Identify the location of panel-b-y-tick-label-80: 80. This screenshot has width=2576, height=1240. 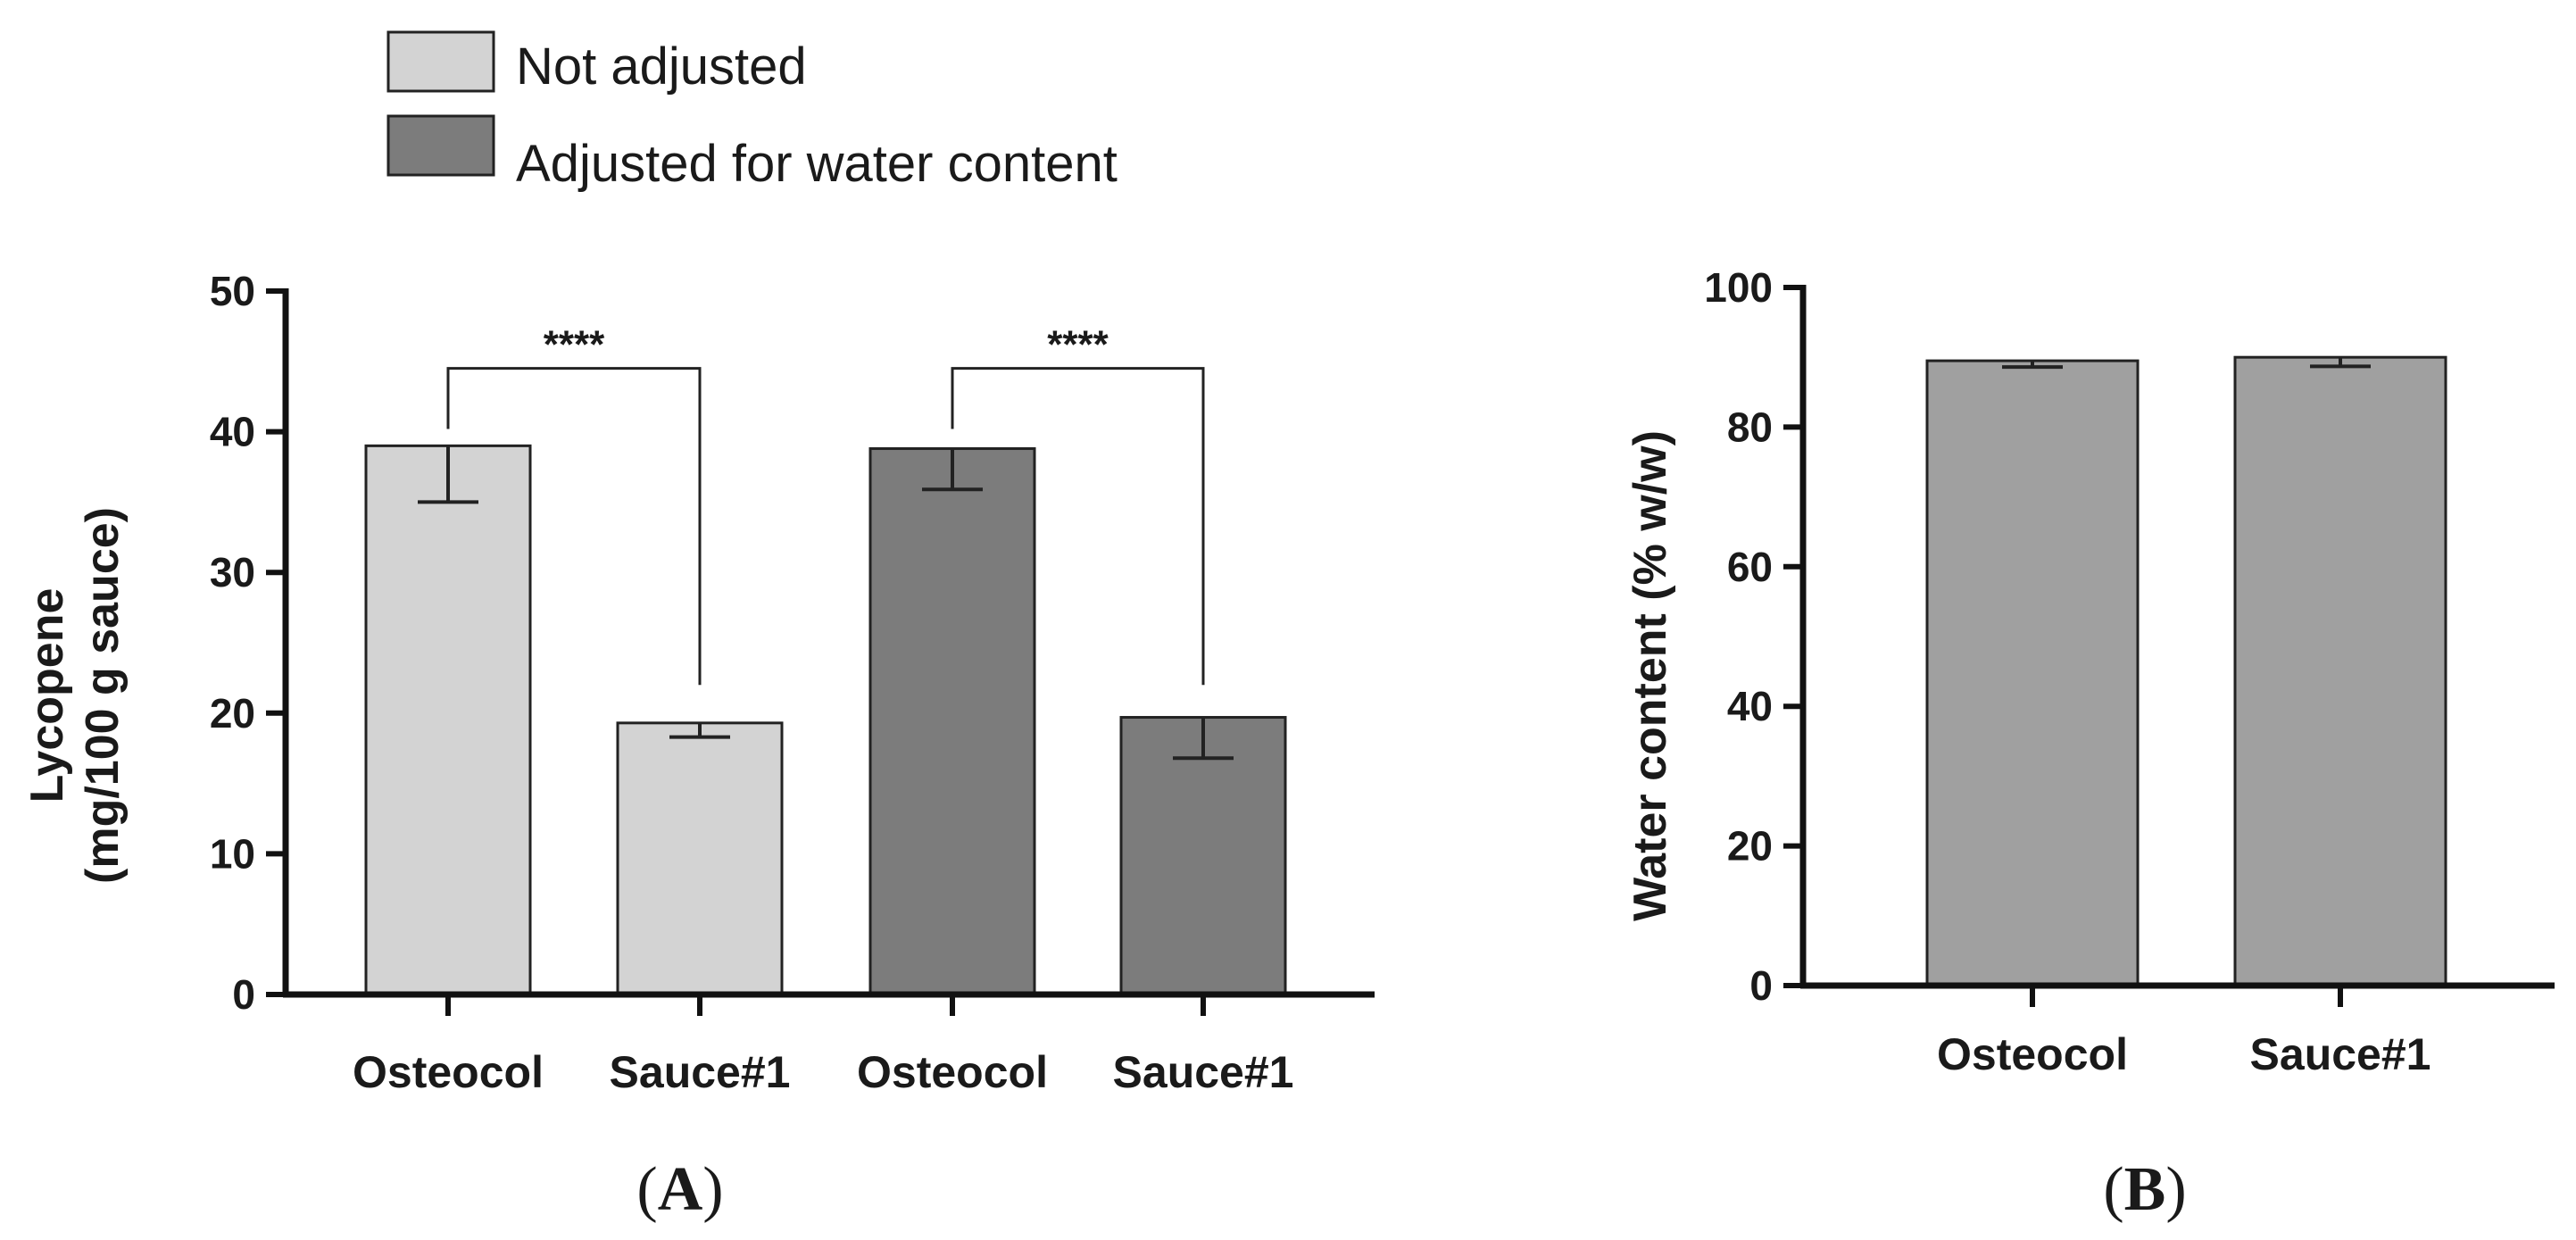
(1750, 427).